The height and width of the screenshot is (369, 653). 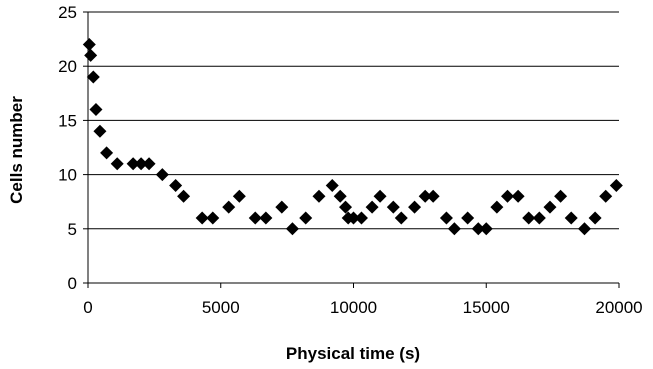 What do you see at coordinates (353, 307) in the screenshot?
I see `x-tick-label: 10000` at bounding box center [353, 307].